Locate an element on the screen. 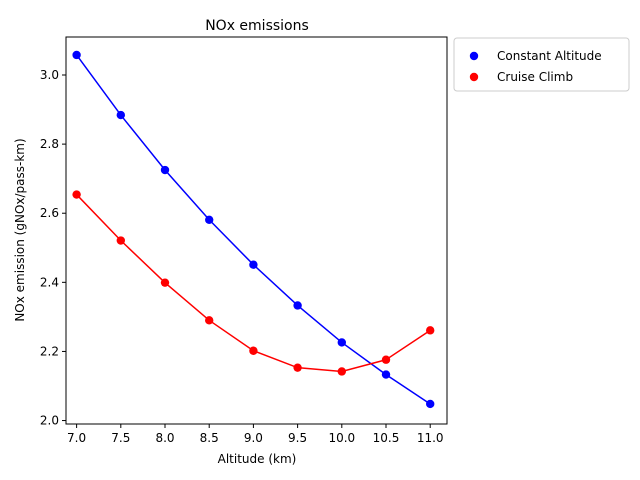  x-tick-label: 8.0 is located at coordinates (164, 438).